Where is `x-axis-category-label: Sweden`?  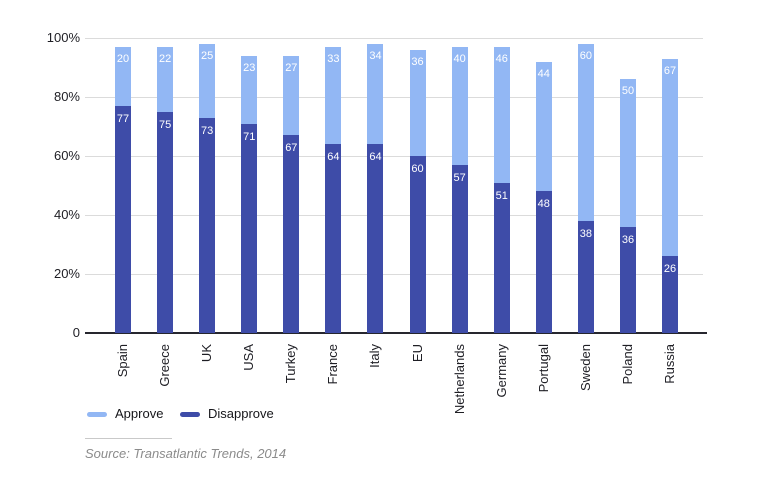
x-axis-category-label: Sweden is located at coordinates (585, 367).